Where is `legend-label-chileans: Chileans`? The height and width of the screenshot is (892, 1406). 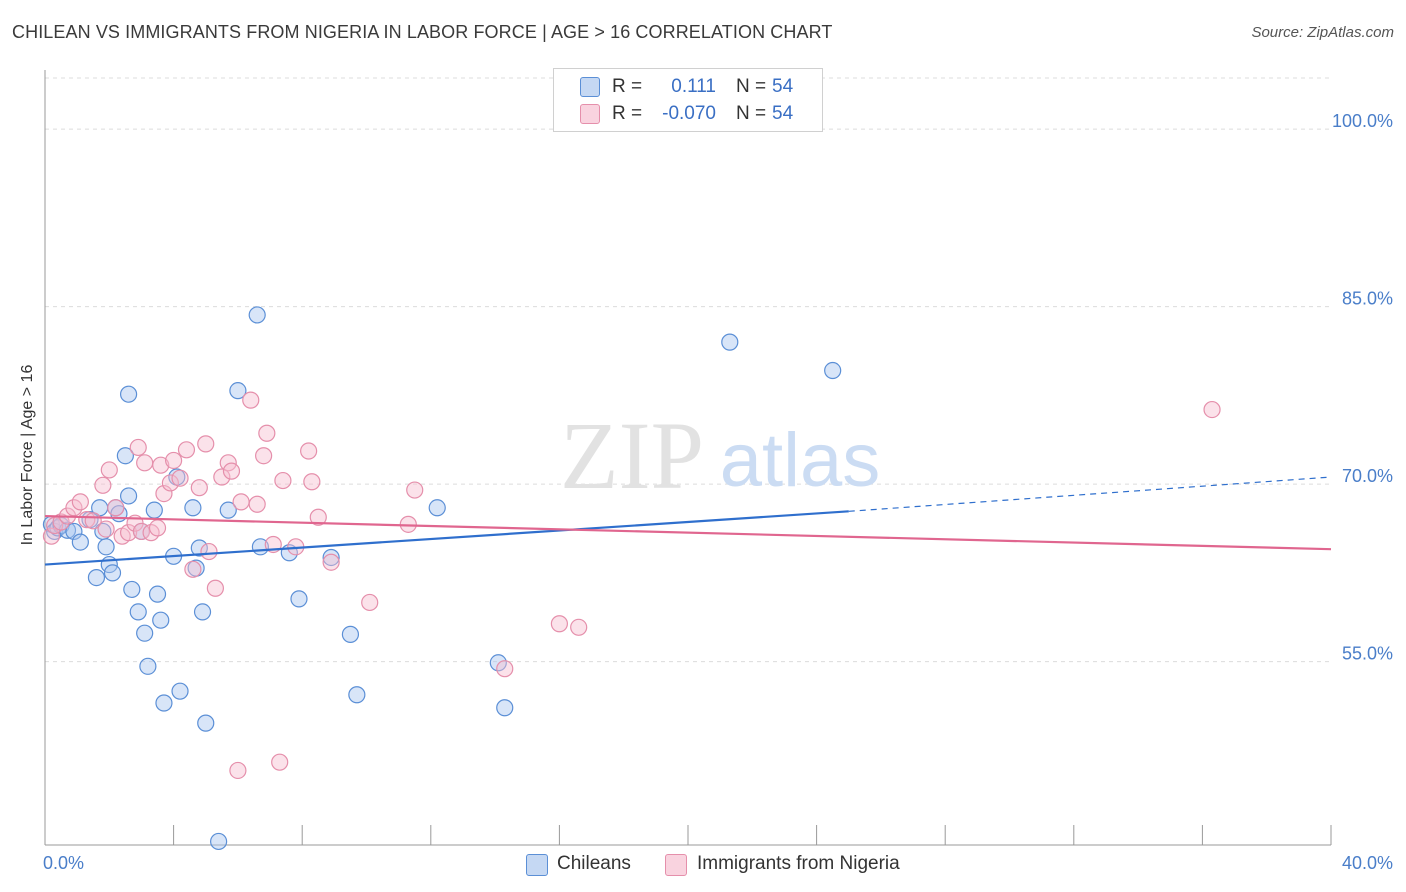
legend-label-chileans: Chileans is located at coordinates (594, 863).